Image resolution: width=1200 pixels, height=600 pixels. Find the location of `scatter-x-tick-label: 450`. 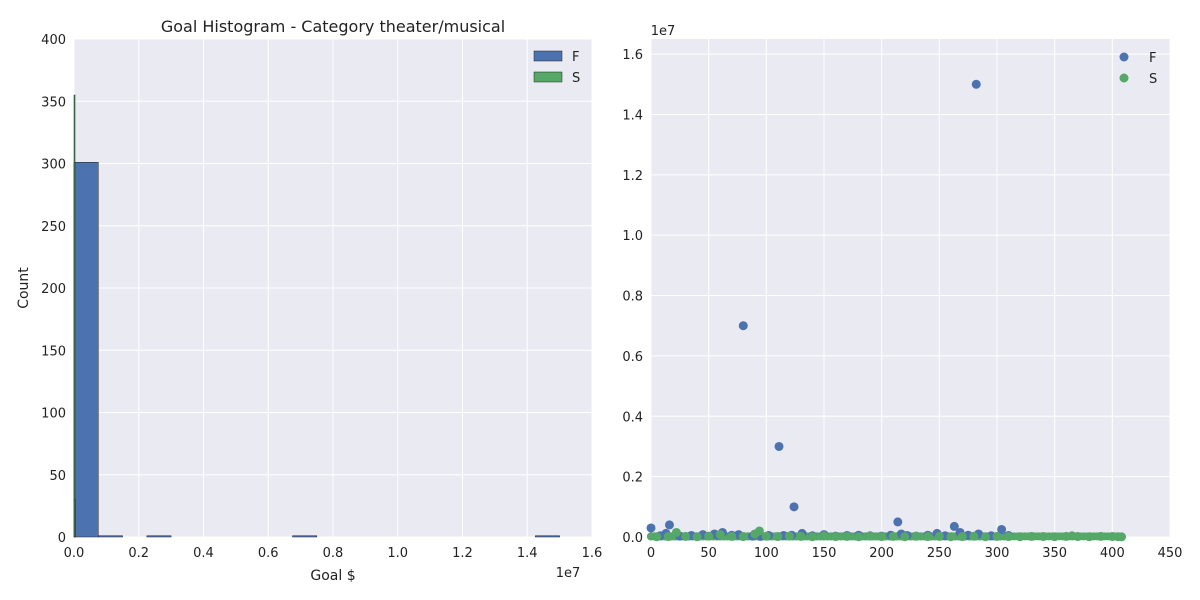

scatter-x-tick-label: 450 is located at coordinates (1170, 553).